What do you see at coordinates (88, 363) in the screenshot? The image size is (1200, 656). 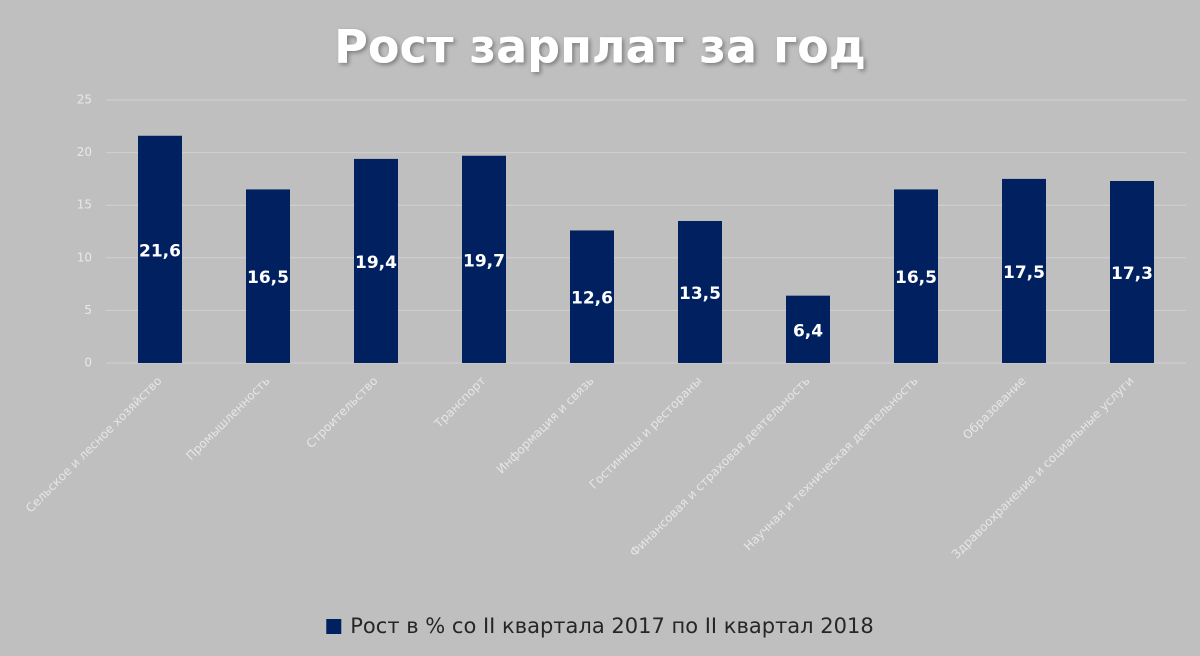 I see `y-tick-label: 0` at bounding box center [88, 363].